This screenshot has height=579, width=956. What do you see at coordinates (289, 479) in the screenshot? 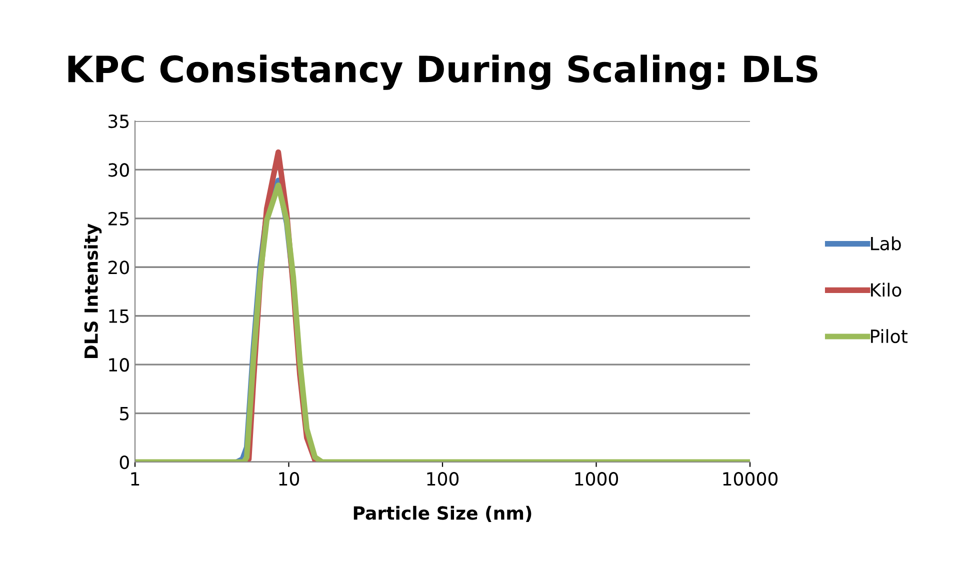
I see `x-tick-label: 10` at bounding box center [289, 479].